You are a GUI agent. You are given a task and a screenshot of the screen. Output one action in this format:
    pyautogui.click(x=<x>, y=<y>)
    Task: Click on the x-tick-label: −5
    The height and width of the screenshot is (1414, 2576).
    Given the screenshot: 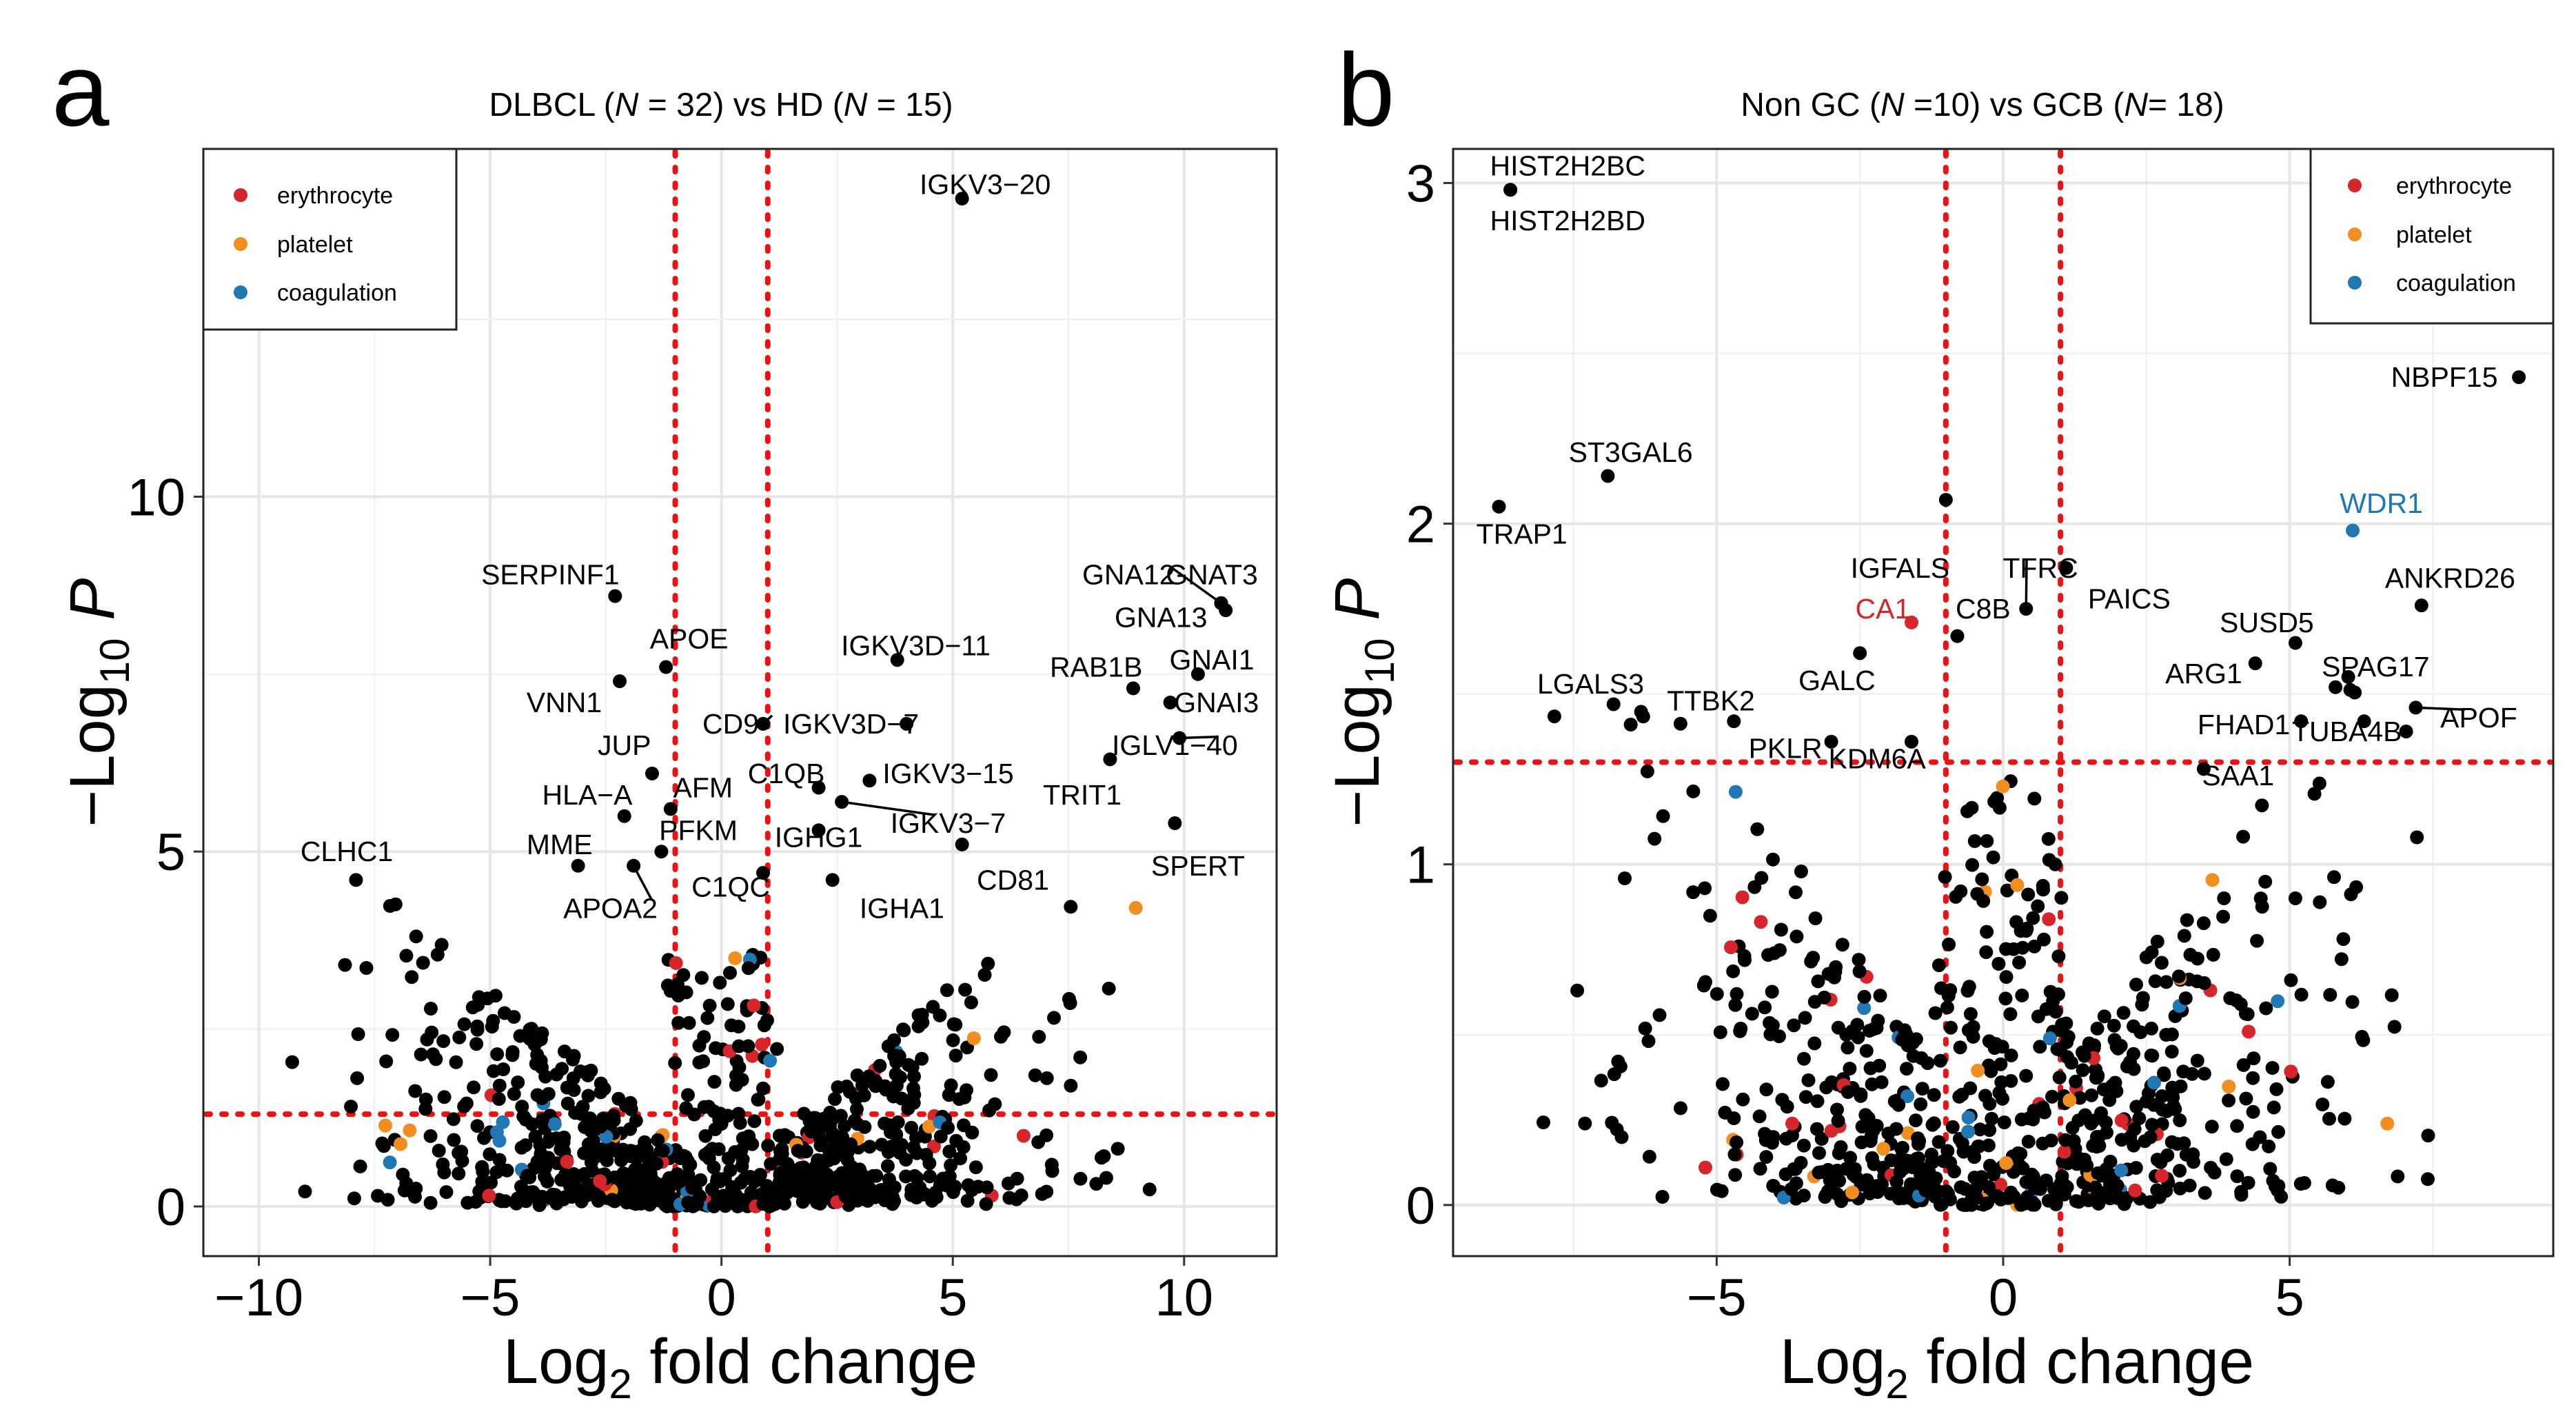 What is the action you would take?
    pyautogui.click(x=490, y=1298)
    